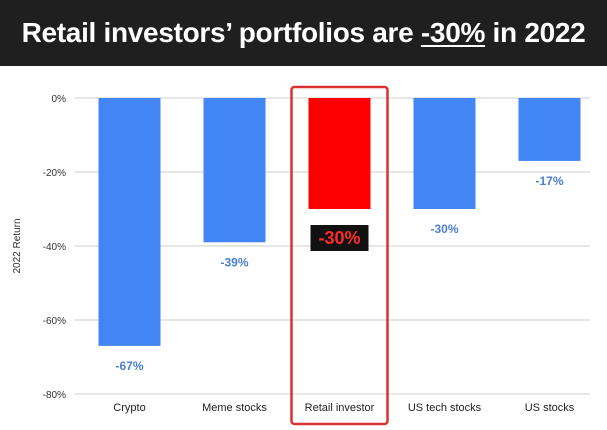 Image resolution: width=607 pixels, height=430 pixels. I want to click on highlight-box, so click(339, 255).